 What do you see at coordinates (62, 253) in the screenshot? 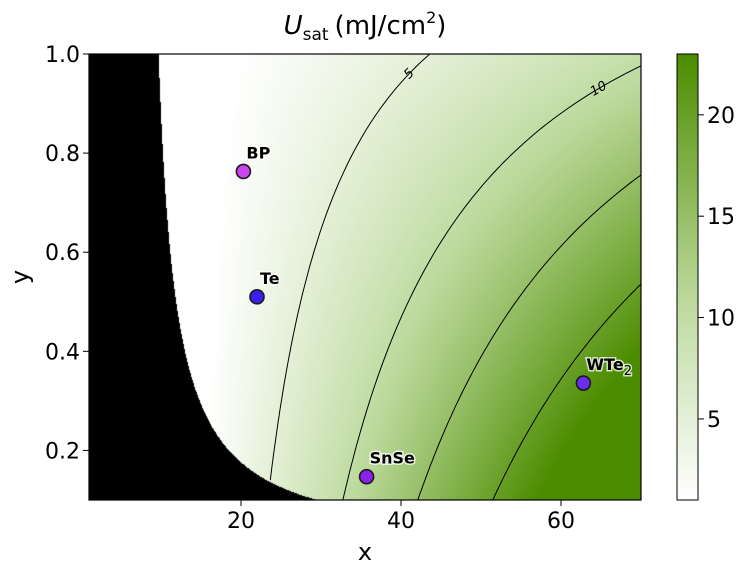
I see `y-tick-label: 0.6` at bounding box center [62, 253].